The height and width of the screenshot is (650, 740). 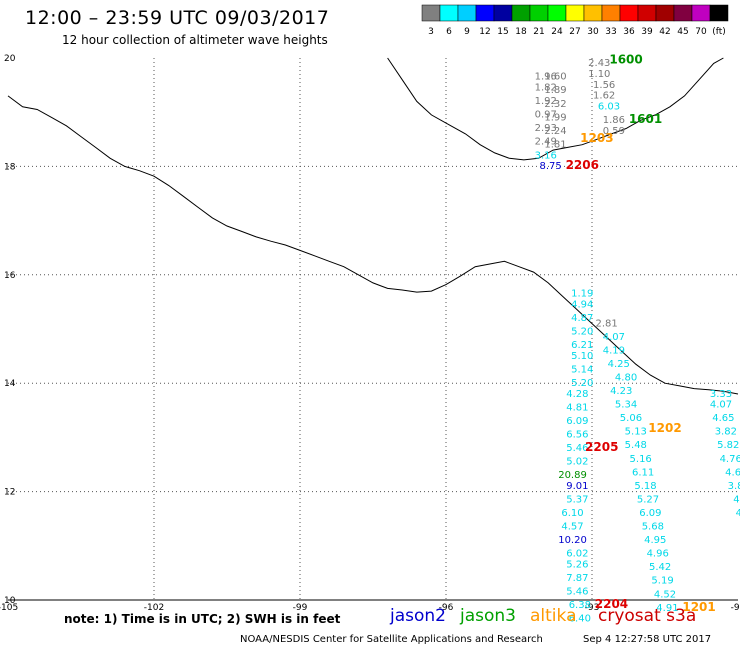 What do you see at coordinates (546, 77) in the screenshot?
I see `wave-height-label: 1.96` at bounding box center [546, 77].